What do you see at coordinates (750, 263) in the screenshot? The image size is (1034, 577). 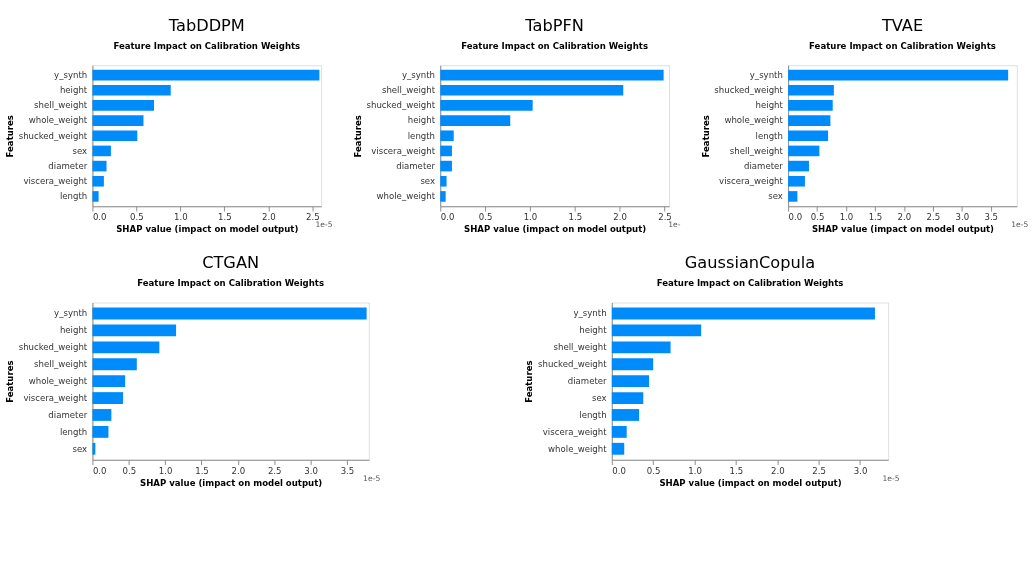 I see `chart-title: GaussianCopula` at bounding box center [750, 263].